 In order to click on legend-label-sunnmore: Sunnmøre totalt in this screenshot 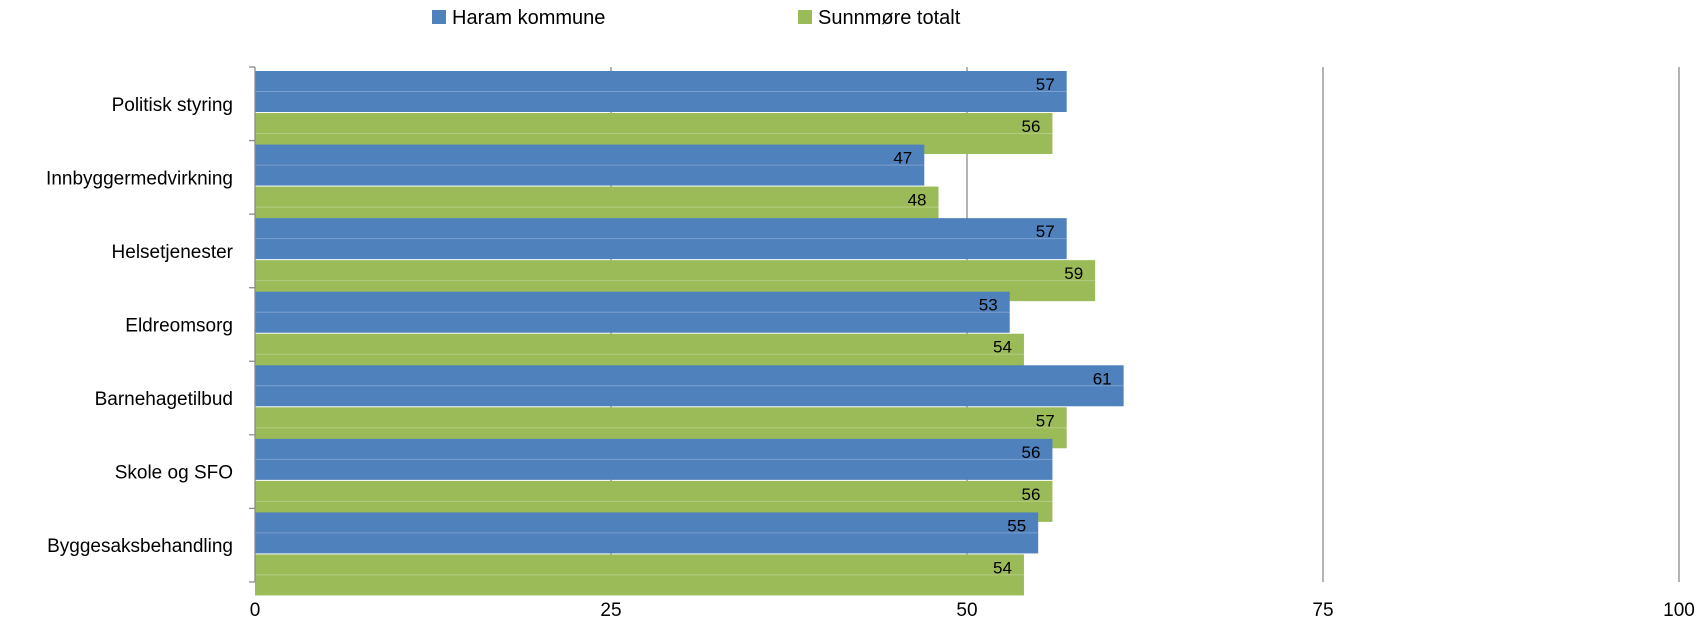, I will do `click(889, 18)`.